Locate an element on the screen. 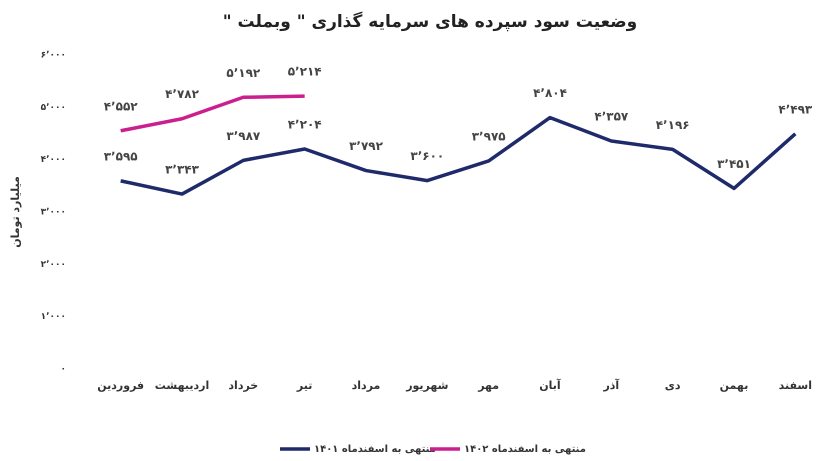  x-tick-label: اردیبهشت is located at coordinates (182, 385).